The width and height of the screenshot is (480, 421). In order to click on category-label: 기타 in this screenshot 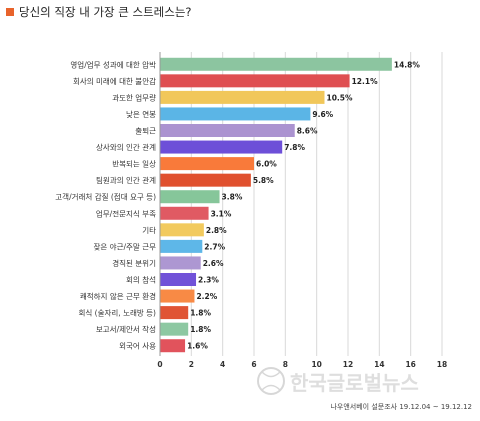, I will do `click(149, 230)`.